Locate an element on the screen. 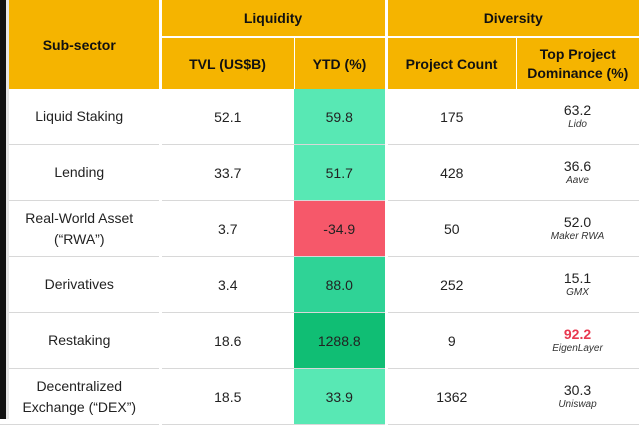 The image size is (639, 425). dominance-value: 30.3 is located at coordinates (577, 390).